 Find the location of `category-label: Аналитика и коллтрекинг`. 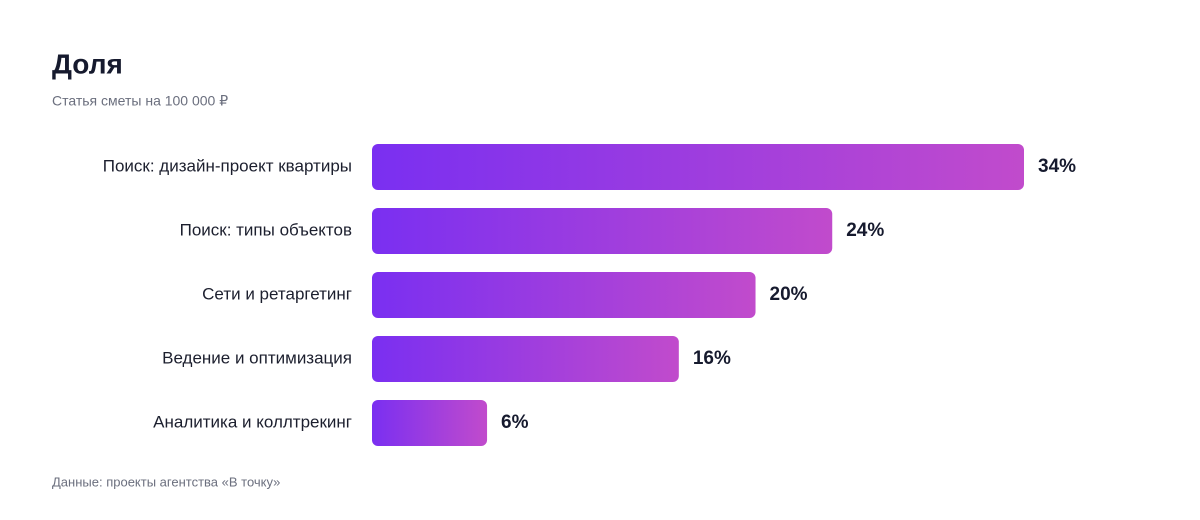

category-label: Аналитика и коллтрекинг is located at coordinates (252, 421).